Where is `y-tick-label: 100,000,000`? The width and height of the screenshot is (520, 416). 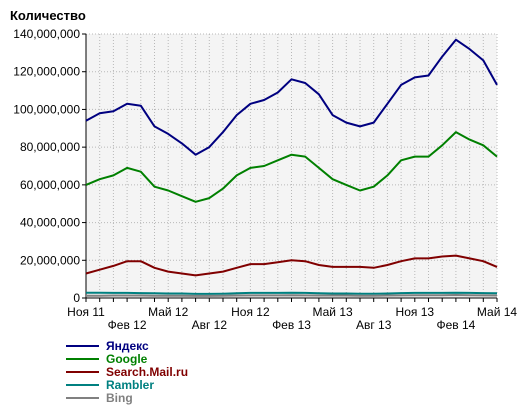
y-tick-label: 100,000,000 is located at coordinates (46, 109).